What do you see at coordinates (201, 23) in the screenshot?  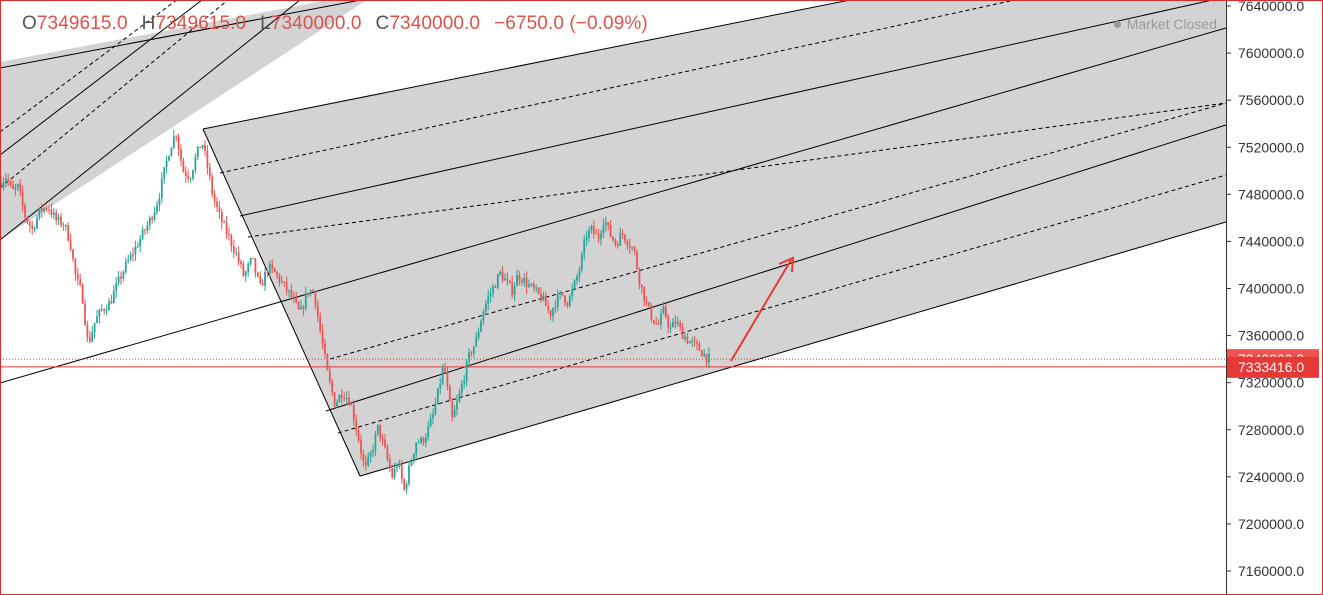 I see `high-value: 7349615.0` at bounding box center [201, 23].